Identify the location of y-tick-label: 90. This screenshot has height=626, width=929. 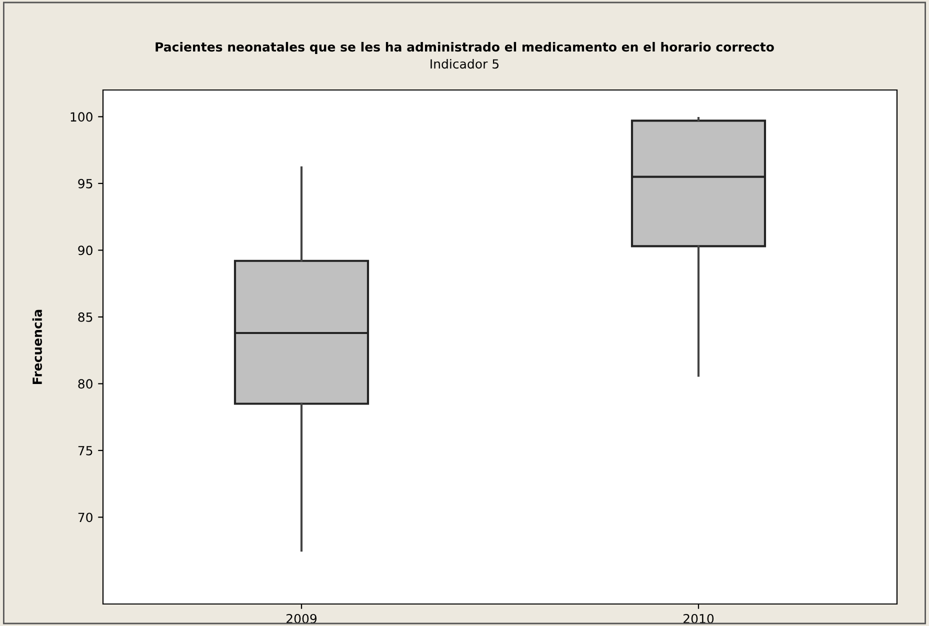
(85, 251).